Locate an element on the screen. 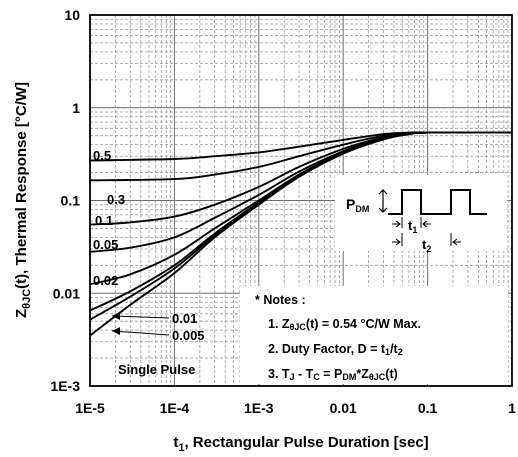  x-tick-label: 0.1 is located at coordinates (428, 408).